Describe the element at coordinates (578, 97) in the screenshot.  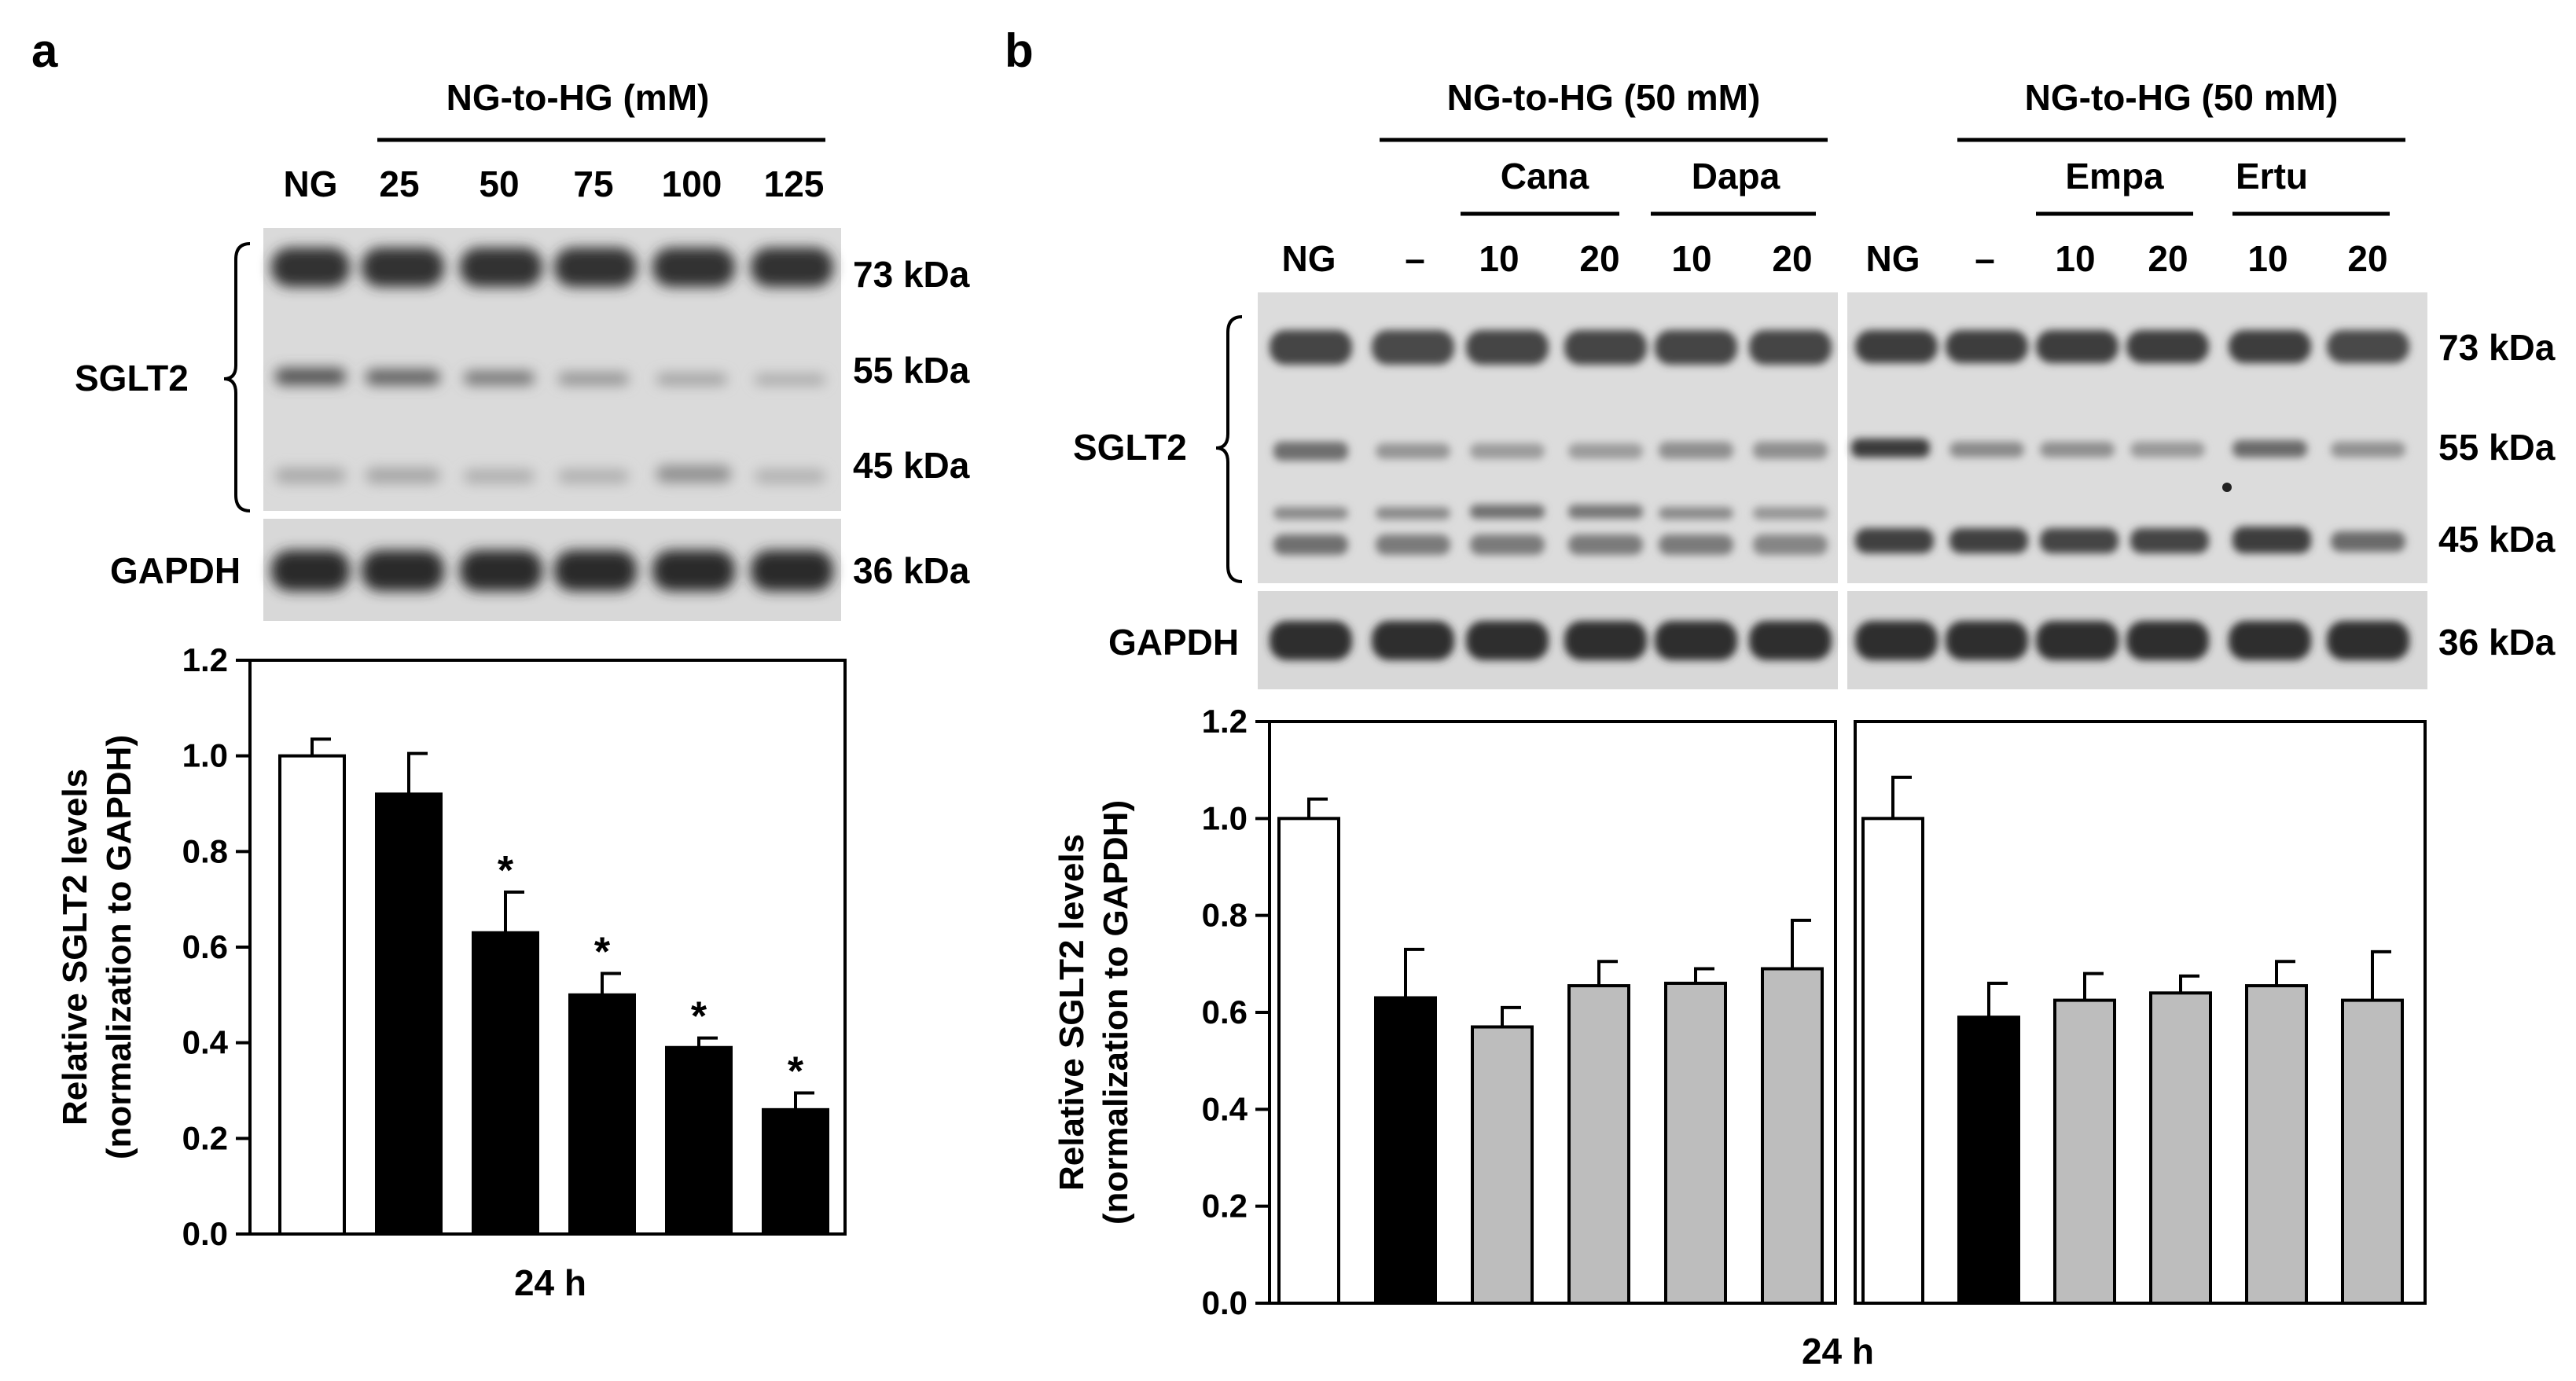
I see `panel-a-blot-header: NG-to-HG (mM)` at that location.